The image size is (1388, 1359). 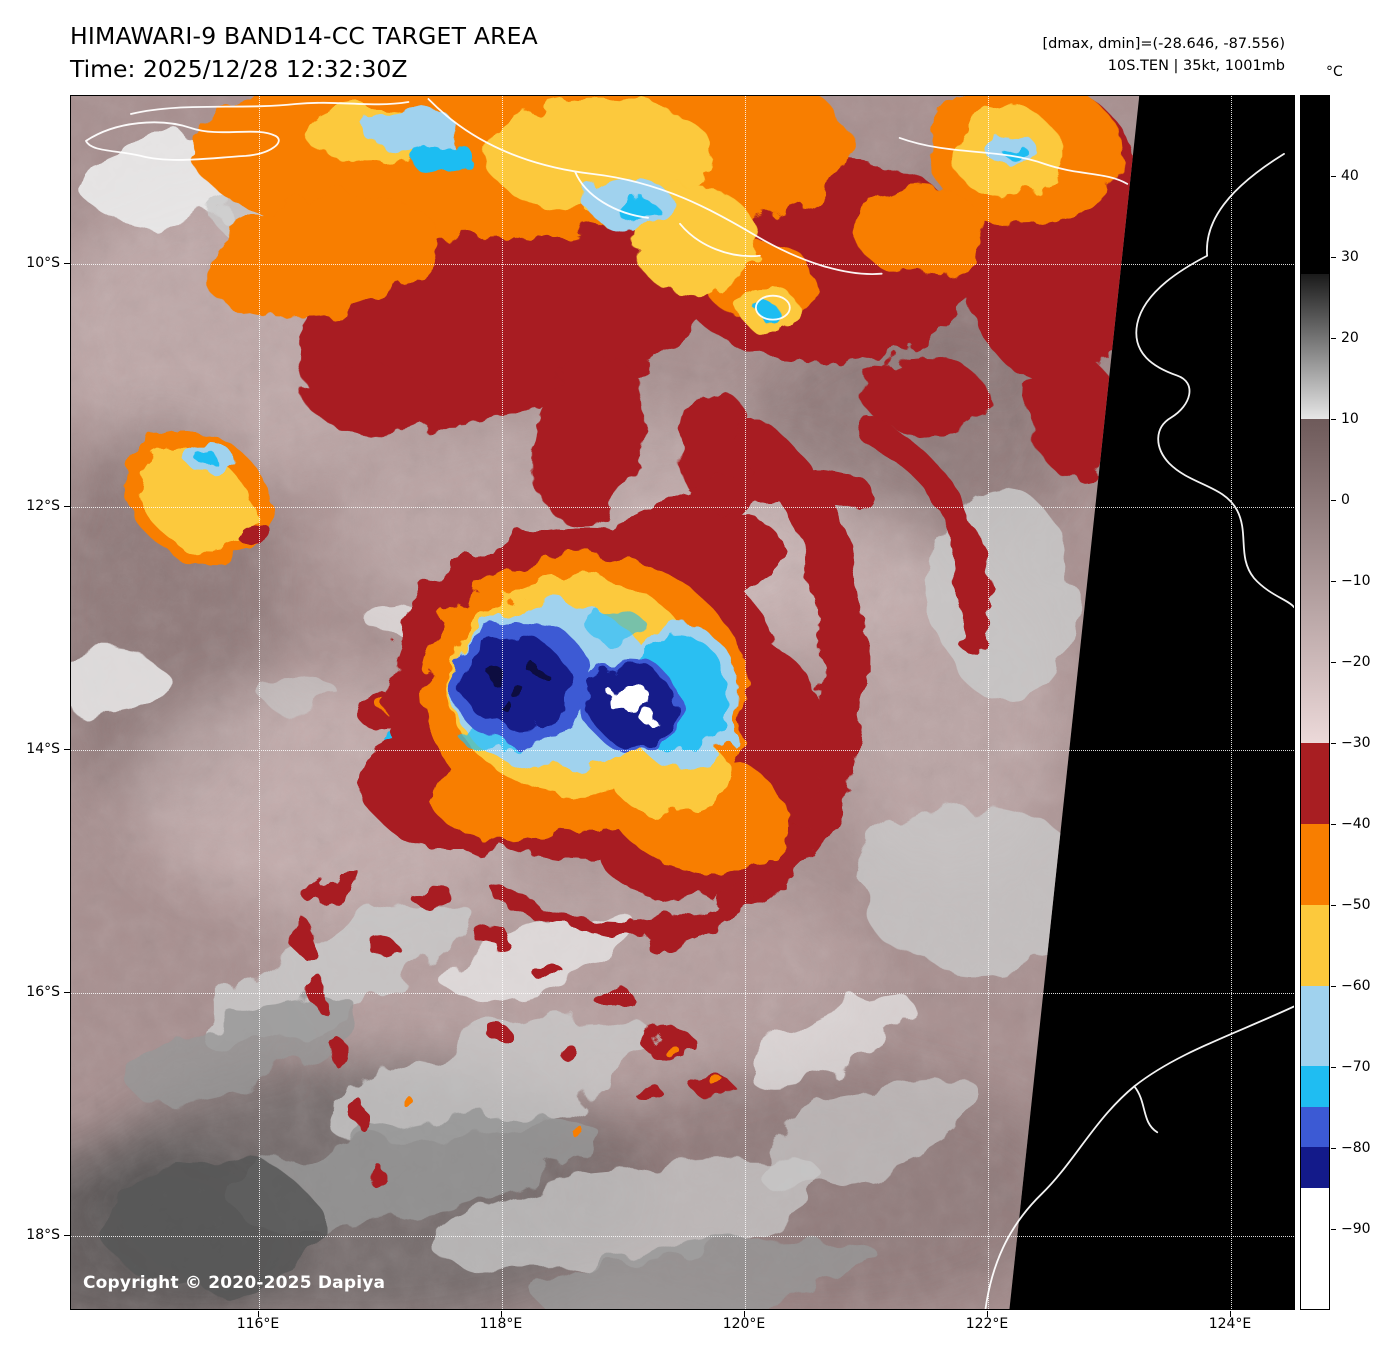 What do you see at coordinates (1356, 581) in the screenshot?
I see `colorbar-tick-label: −10` at bounding box center [1356, 581].